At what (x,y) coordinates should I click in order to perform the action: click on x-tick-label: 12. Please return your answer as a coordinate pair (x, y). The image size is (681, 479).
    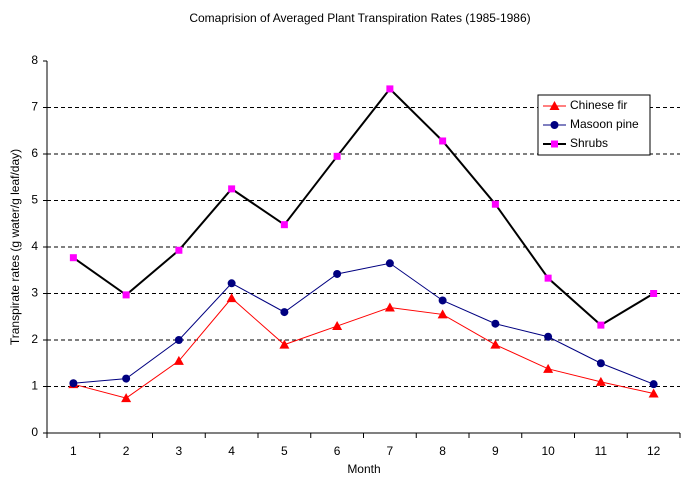
    Looking at the image, I should click on (654, 451).